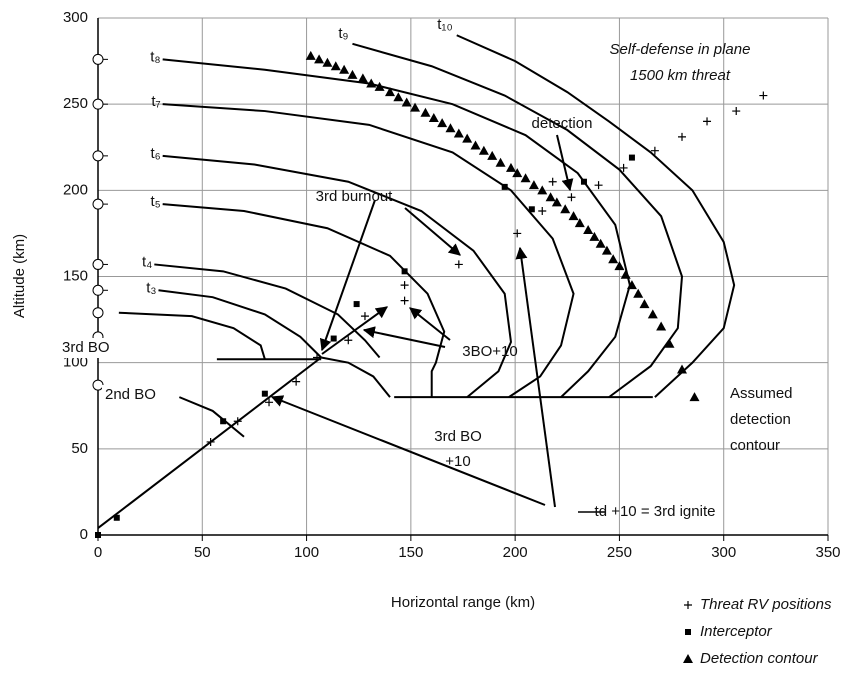  What do you see at coordinates (755, 445) in the screenshot?
I see `annotation: contour` at bounding box center [755, 445].